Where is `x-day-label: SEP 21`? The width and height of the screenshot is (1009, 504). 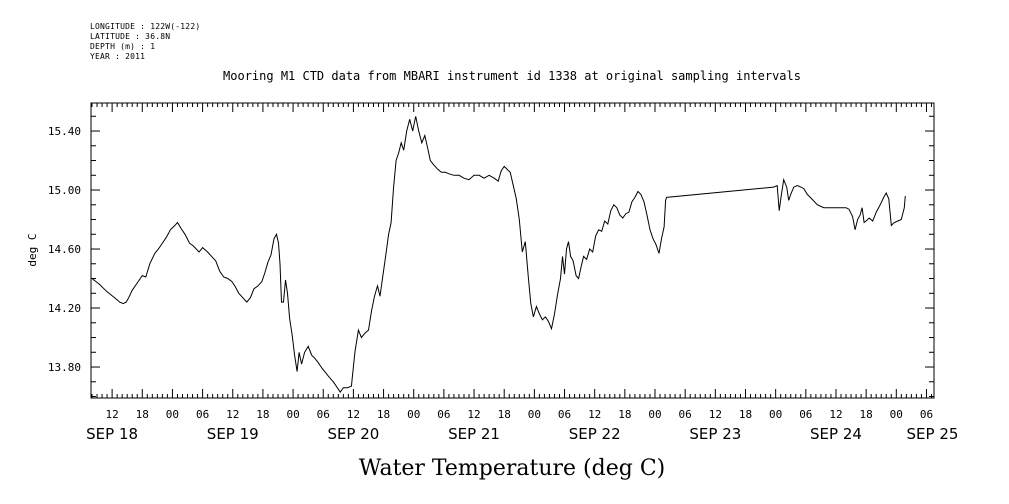
x-day-label: SEP 21 is located at coordinates (474, 434).